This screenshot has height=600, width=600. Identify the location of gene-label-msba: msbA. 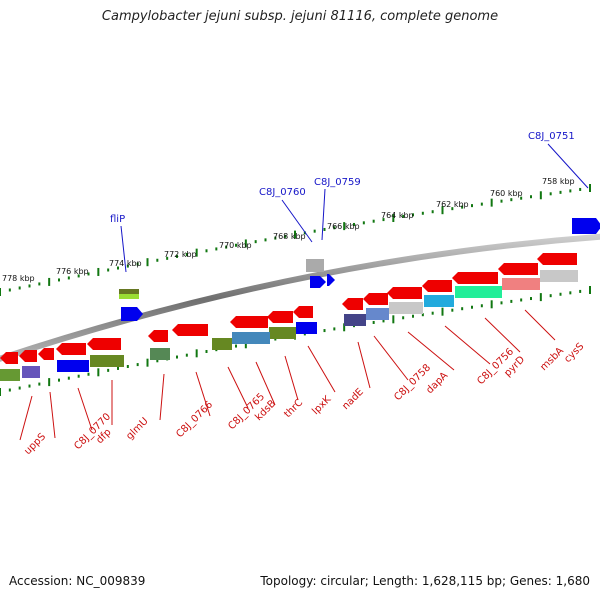
(552, 359).